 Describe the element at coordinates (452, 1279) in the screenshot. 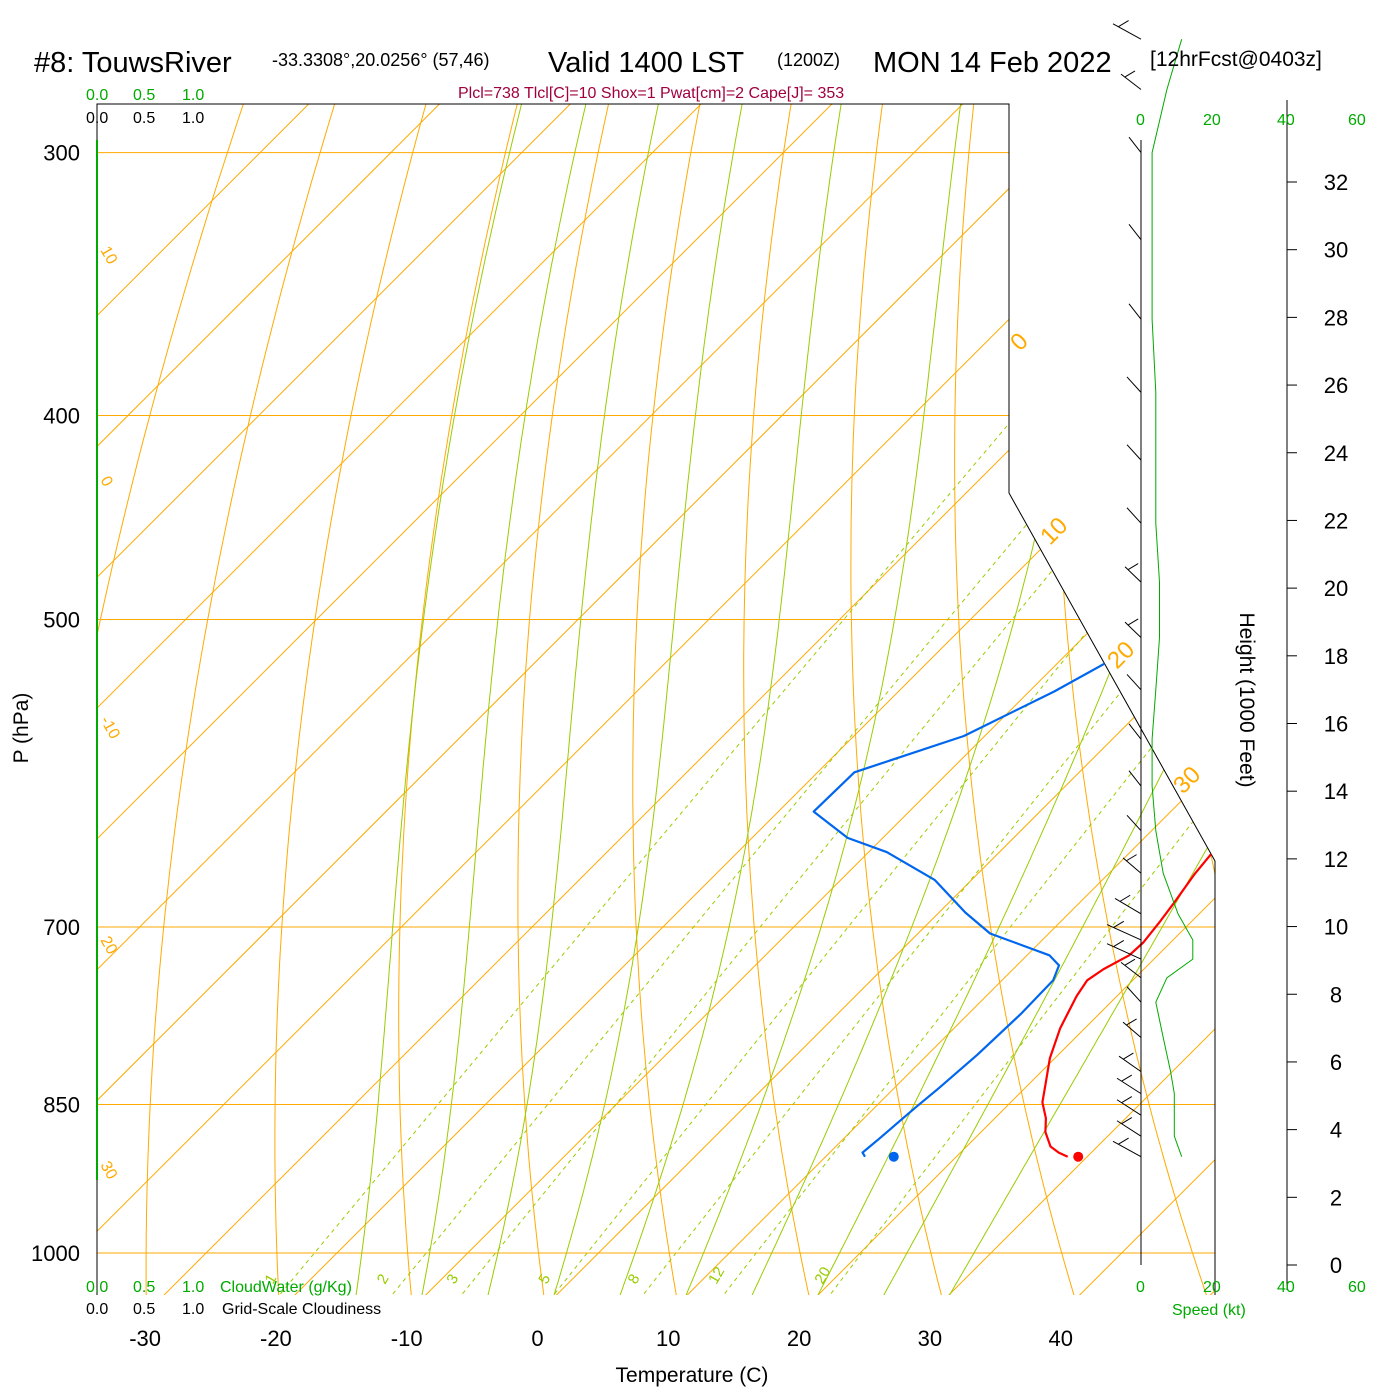

I see `mixing-ratio-label: 3` at that location.